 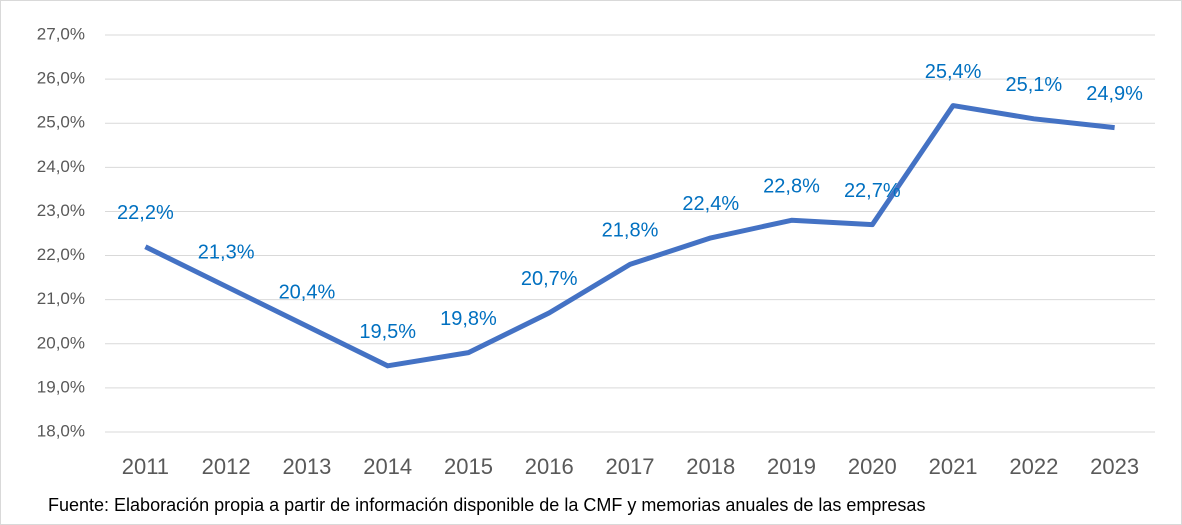 I want to click on y-tick-label: 27,0%, so click(x=61, y=33).